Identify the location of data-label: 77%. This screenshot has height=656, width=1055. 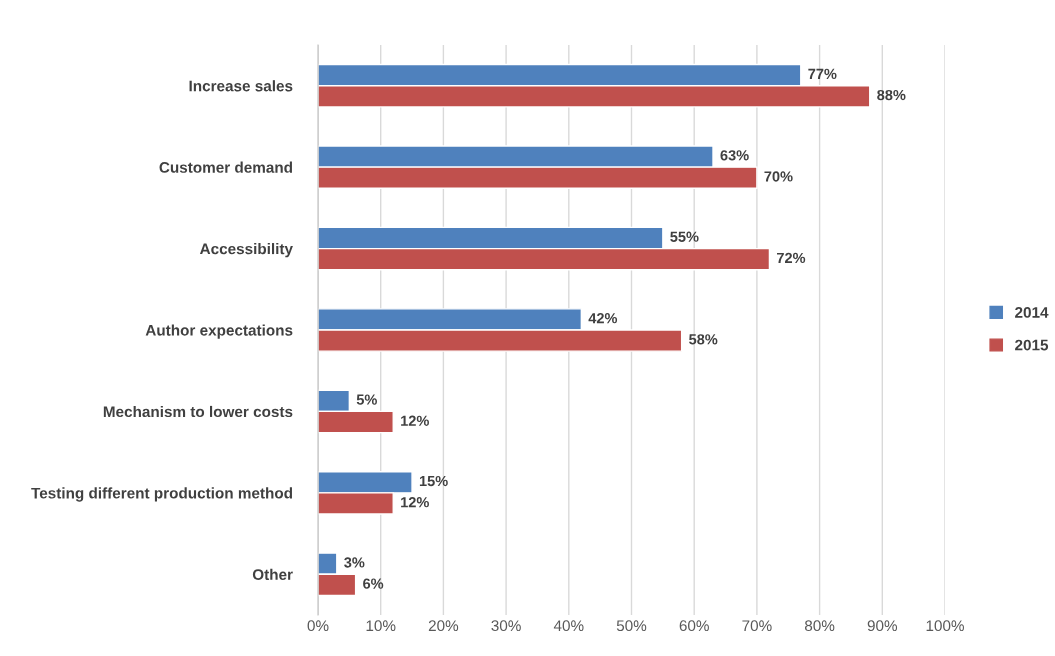
(822, 74).